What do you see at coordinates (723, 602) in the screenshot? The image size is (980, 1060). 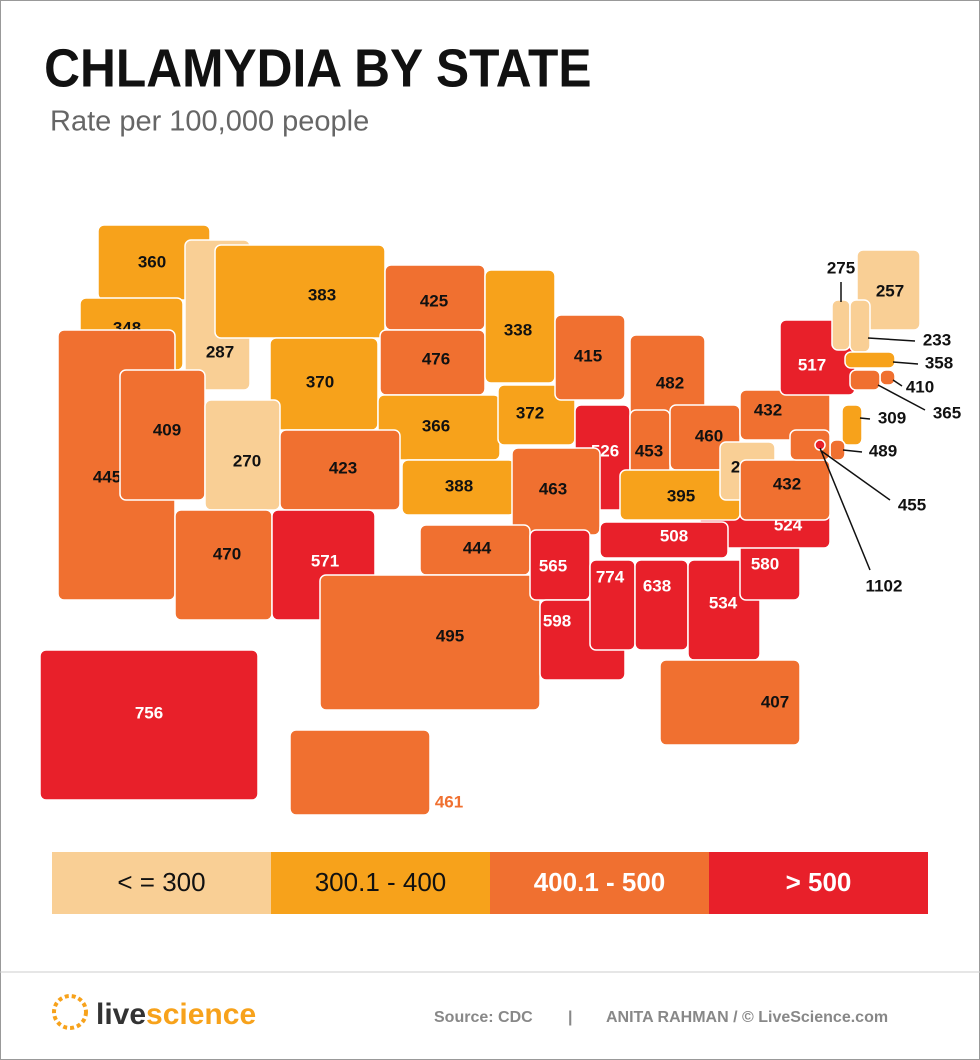 I see `state-value: 534` at bounding box center [723, 602].